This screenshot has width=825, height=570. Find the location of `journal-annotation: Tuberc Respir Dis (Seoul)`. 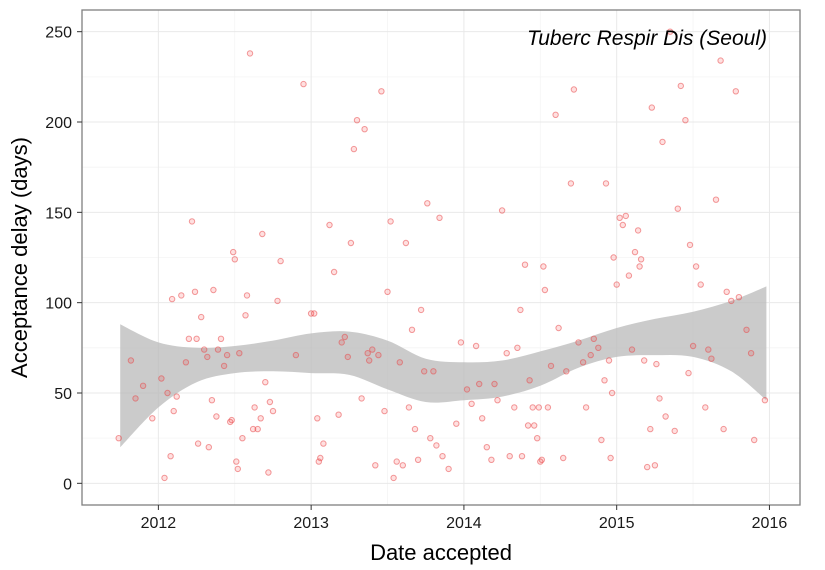

journal-annotation: Tuberc Respir Dis (Seoul) is located at coordinates (647, 38).